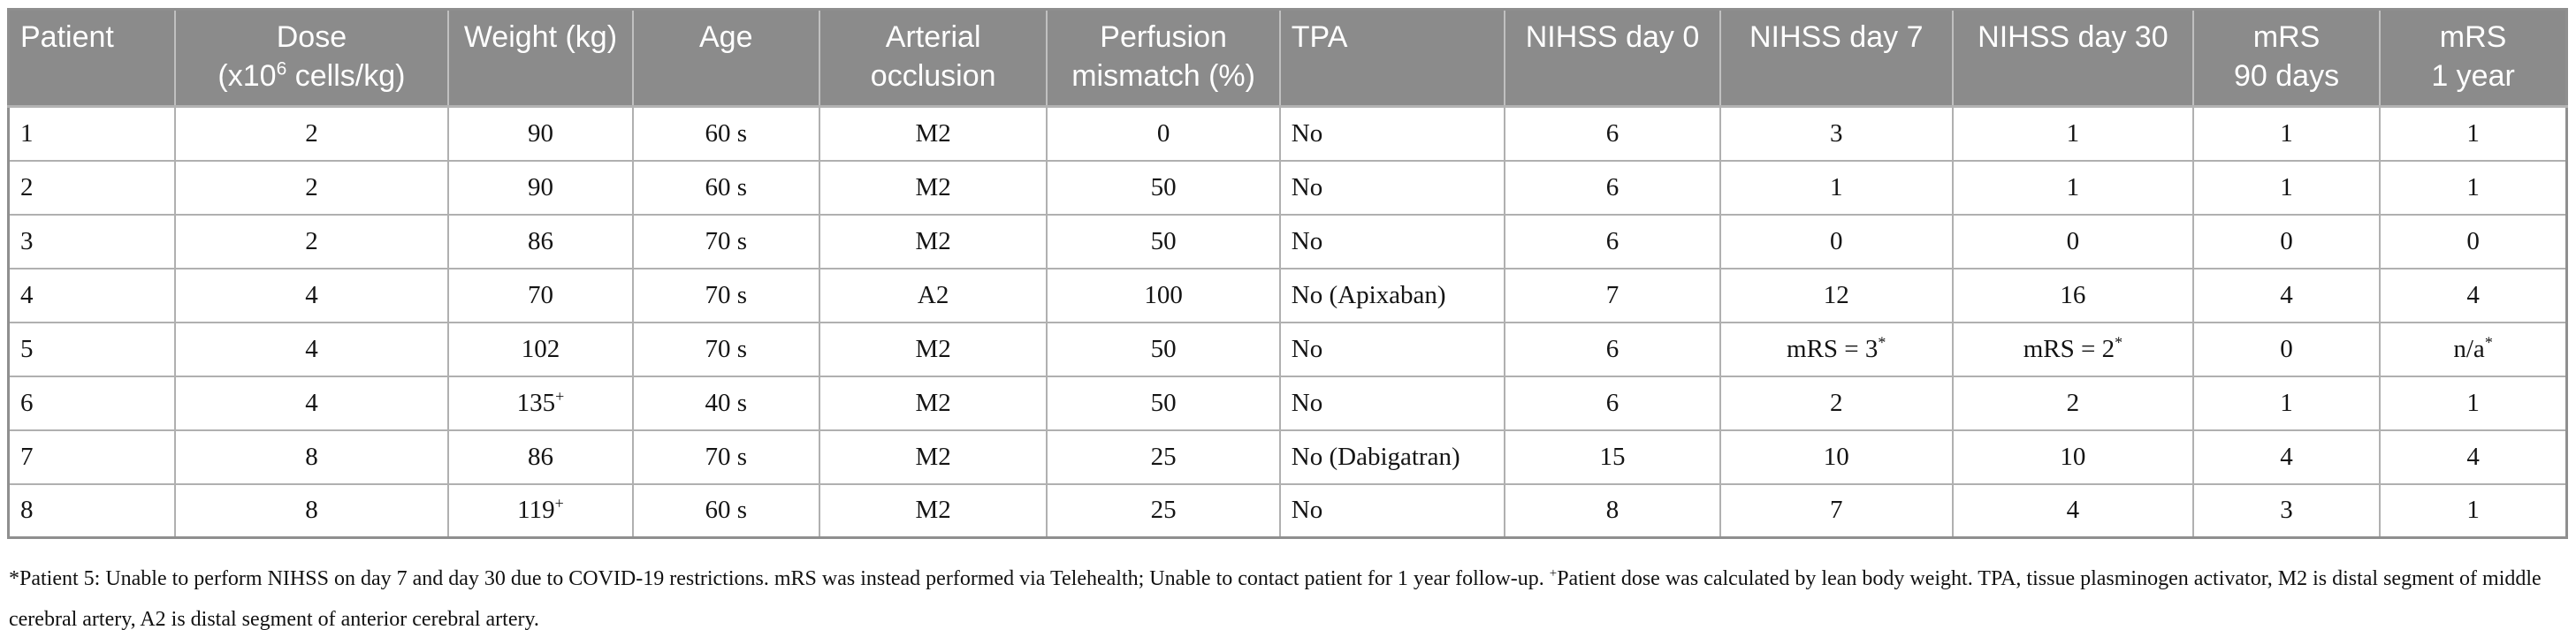 The image size is (2576, 630). I want to click on table-row: 6 4 135+ 40 s M2 50 No 6 2 2 1 1, so click(1287, 403).